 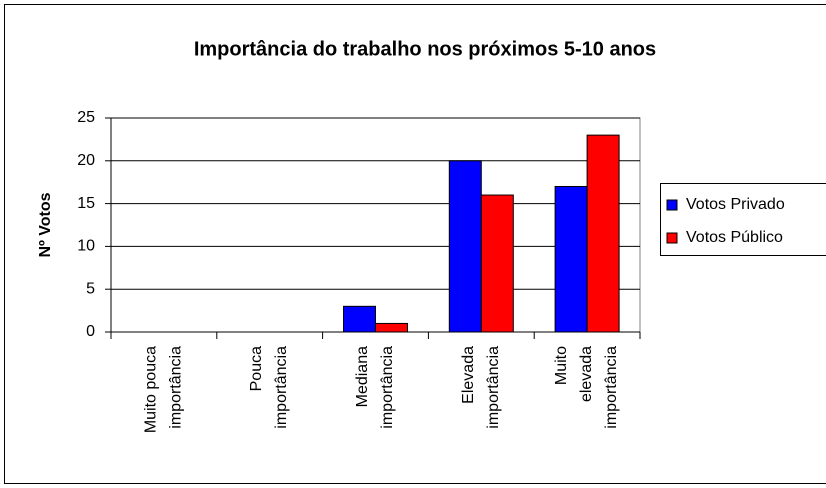 What do you see at coordinates (164, 389) in the screenshot?
I see `x-tick-label: Muito pouca importância` at bounding box center [164, 389].